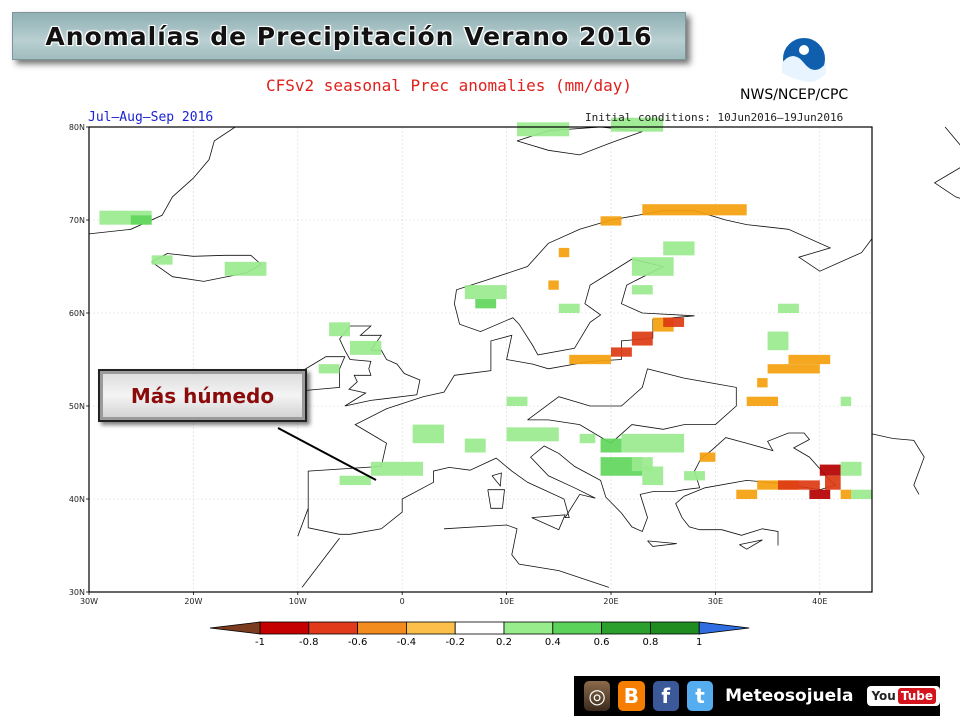 This screenshot has height=720, width=960. Describe the element at coordinates (699, 642) in the screenshot. I see `colorbar-label: 1` at that location.